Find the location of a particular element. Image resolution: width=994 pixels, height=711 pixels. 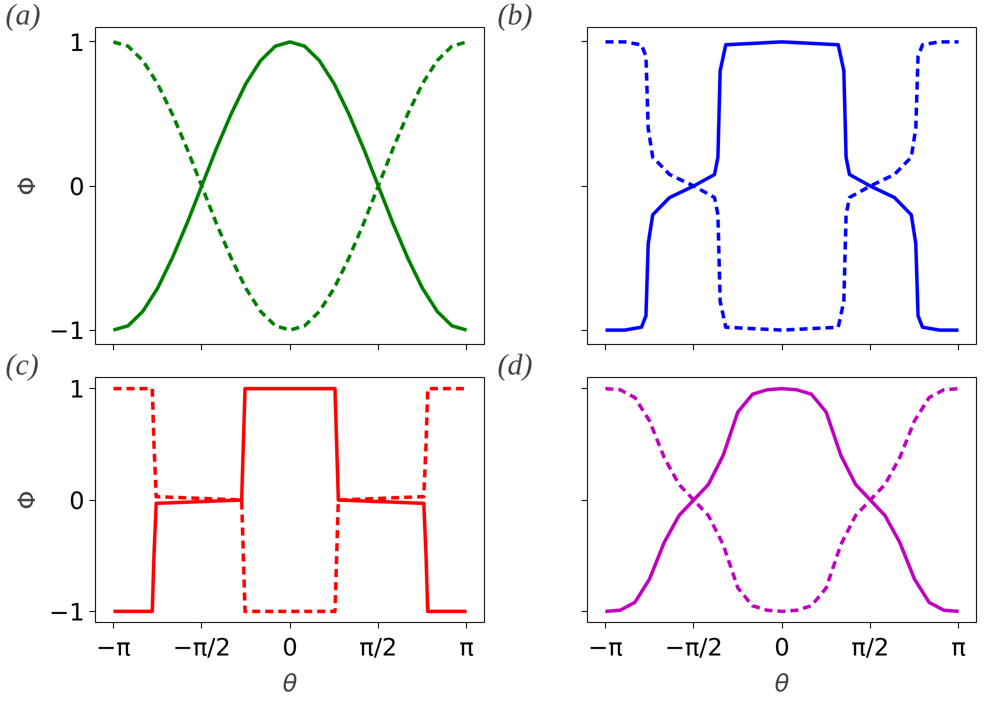

chart-title: (b) is located at coordinates (515, 16).